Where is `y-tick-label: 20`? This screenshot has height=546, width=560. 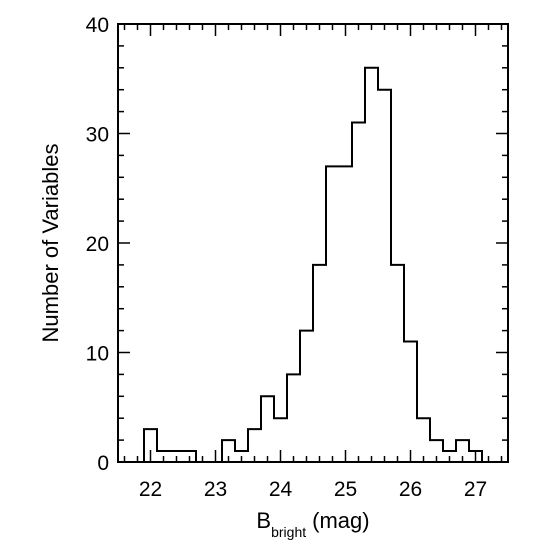
y-tick-label: 20 is located at coordinates (97, 244).